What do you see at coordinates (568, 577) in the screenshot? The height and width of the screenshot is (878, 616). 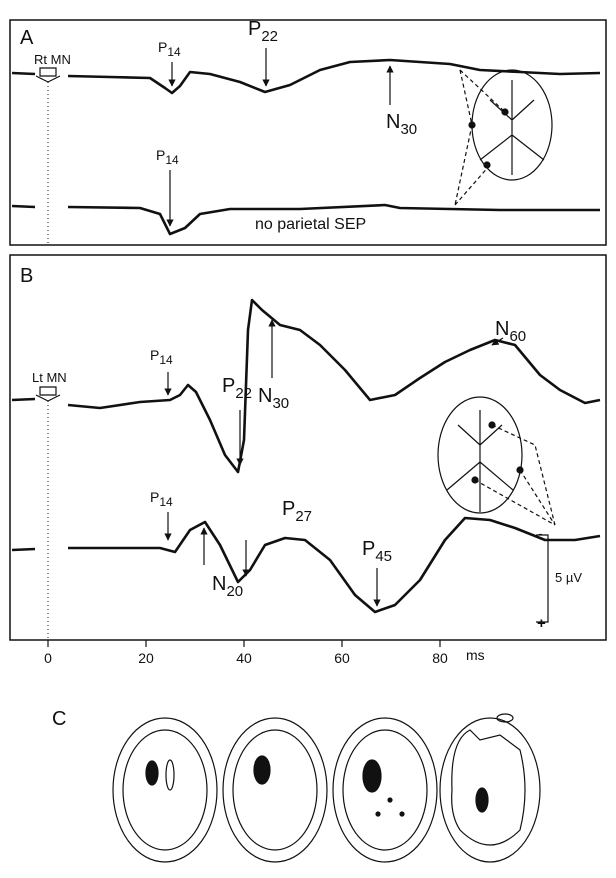 I see `scale-label: 5 µV` at bounding box center [568, 577].